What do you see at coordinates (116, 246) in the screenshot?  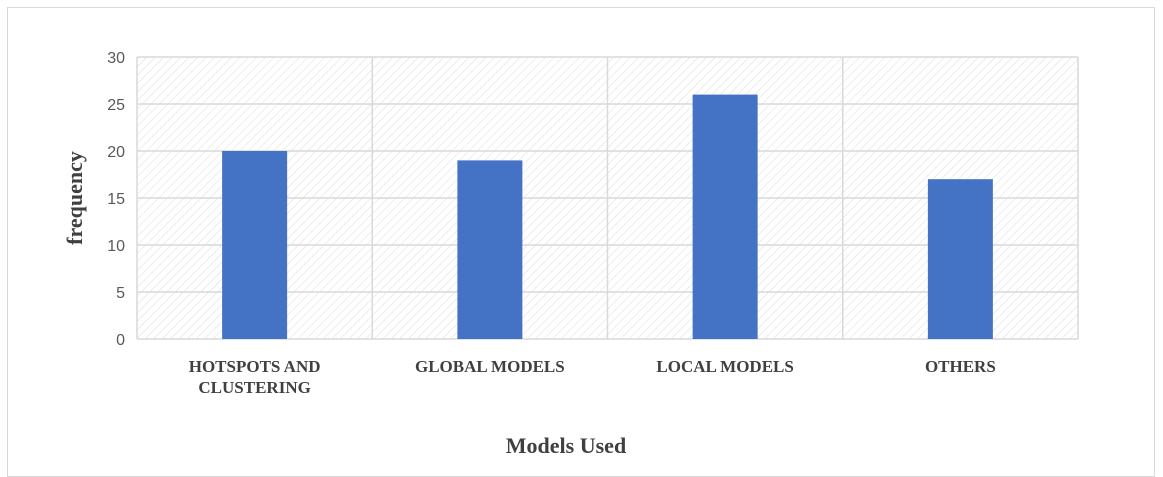 I see `y-tick-label: 10` at bounding box center [116, 246].